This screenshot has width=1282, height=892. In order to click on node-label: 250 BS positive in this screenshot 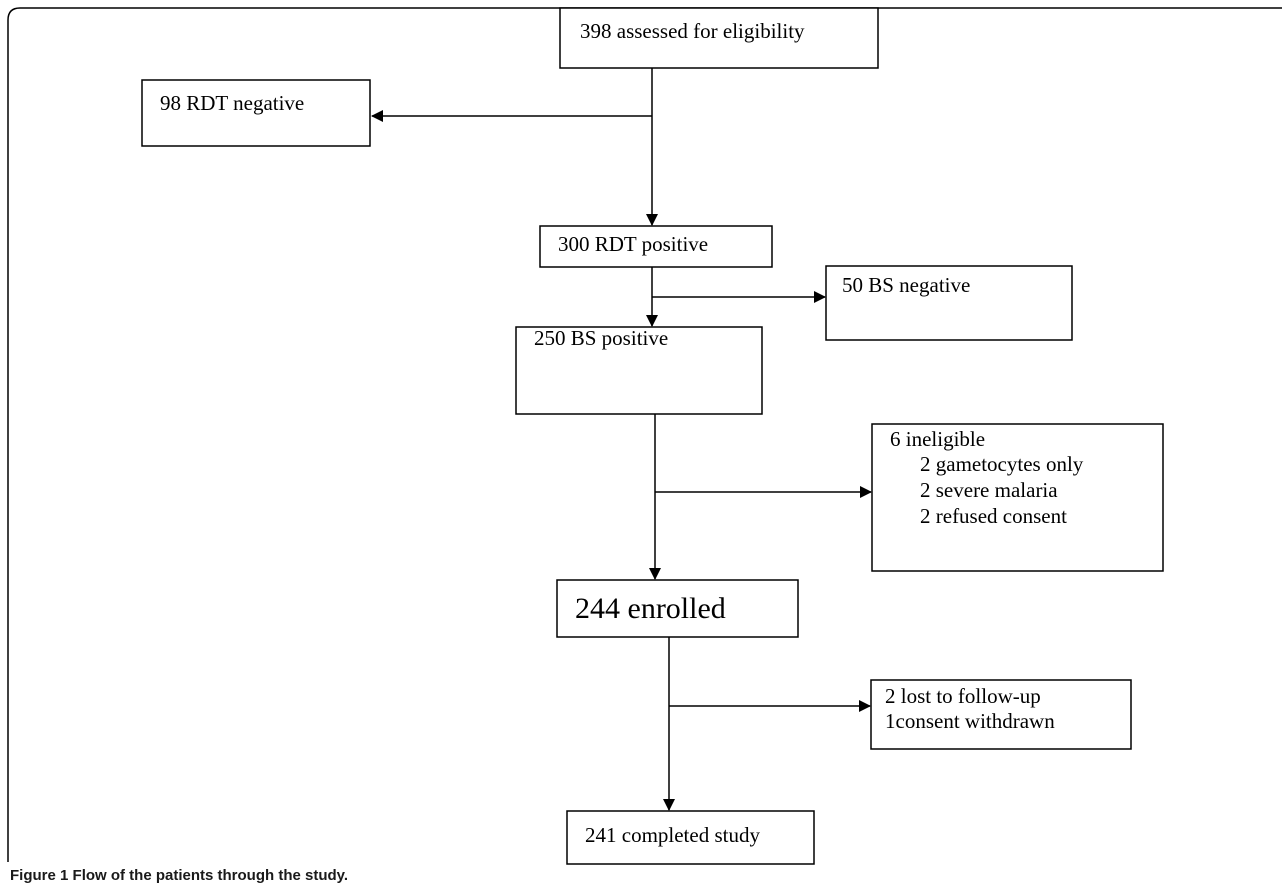, I will do `click(601, 338)`.